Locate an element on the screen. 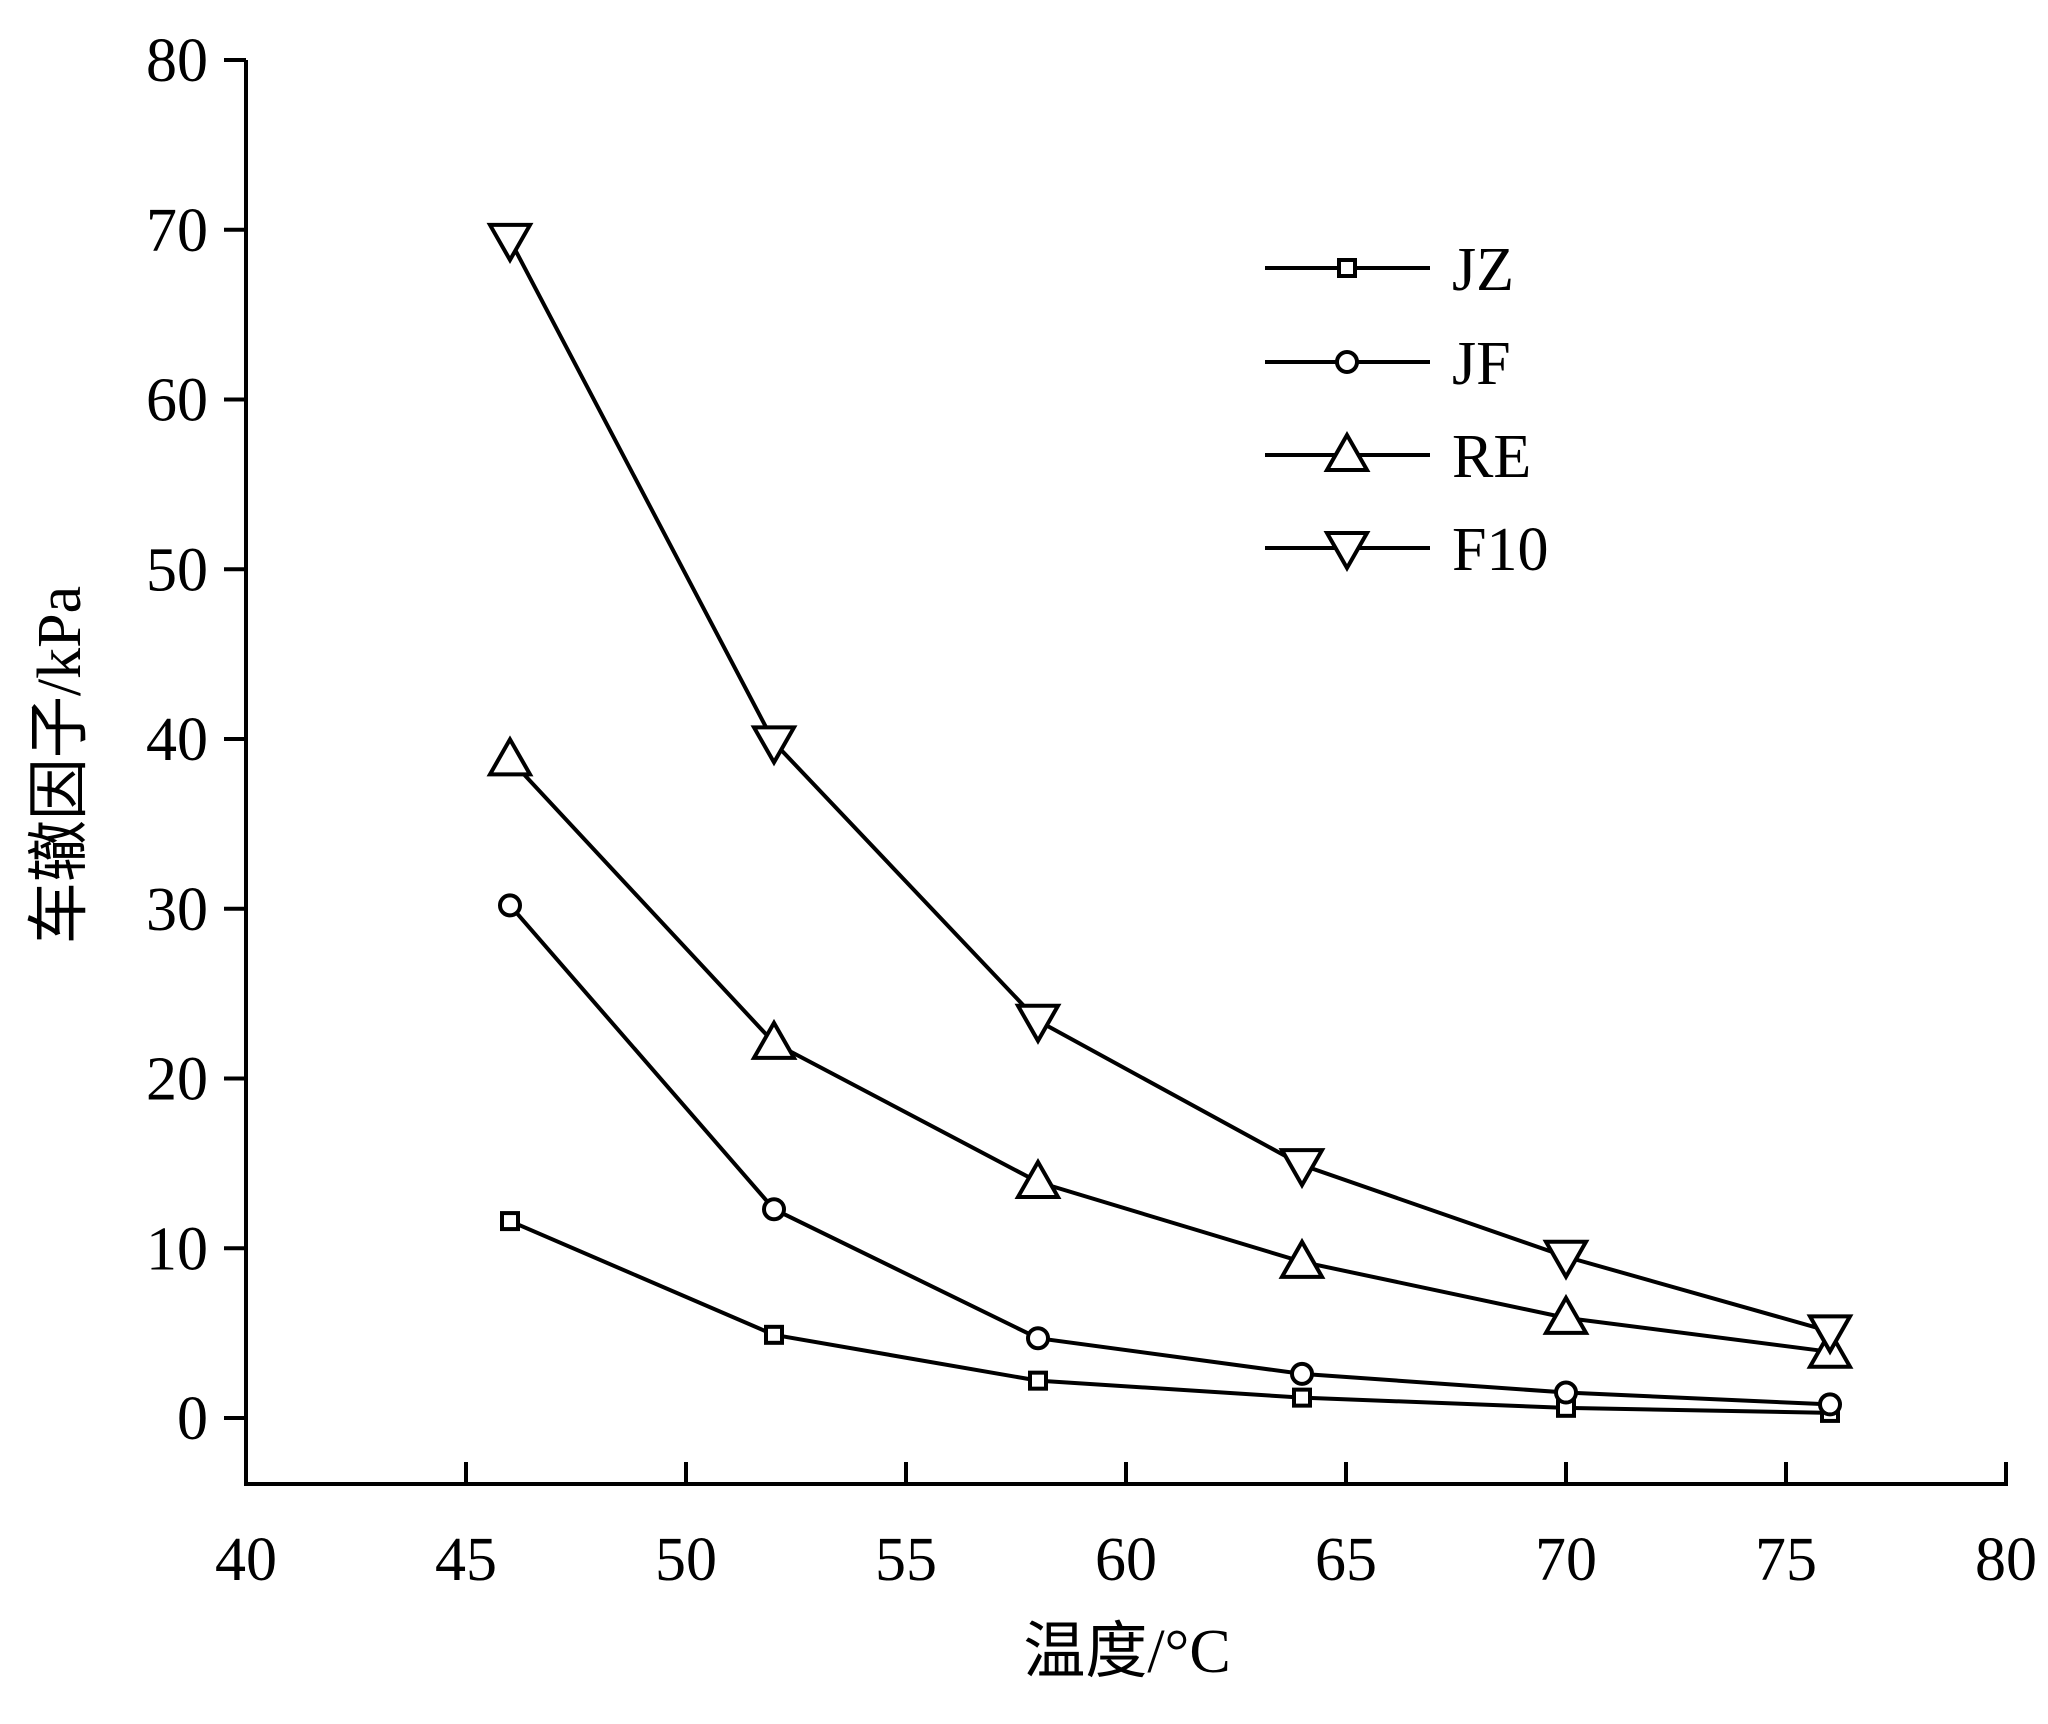 The height and width of the screenshot is (1724, 2048). legend: JZ JF RE F10 is located at coordinates (1406, 410).